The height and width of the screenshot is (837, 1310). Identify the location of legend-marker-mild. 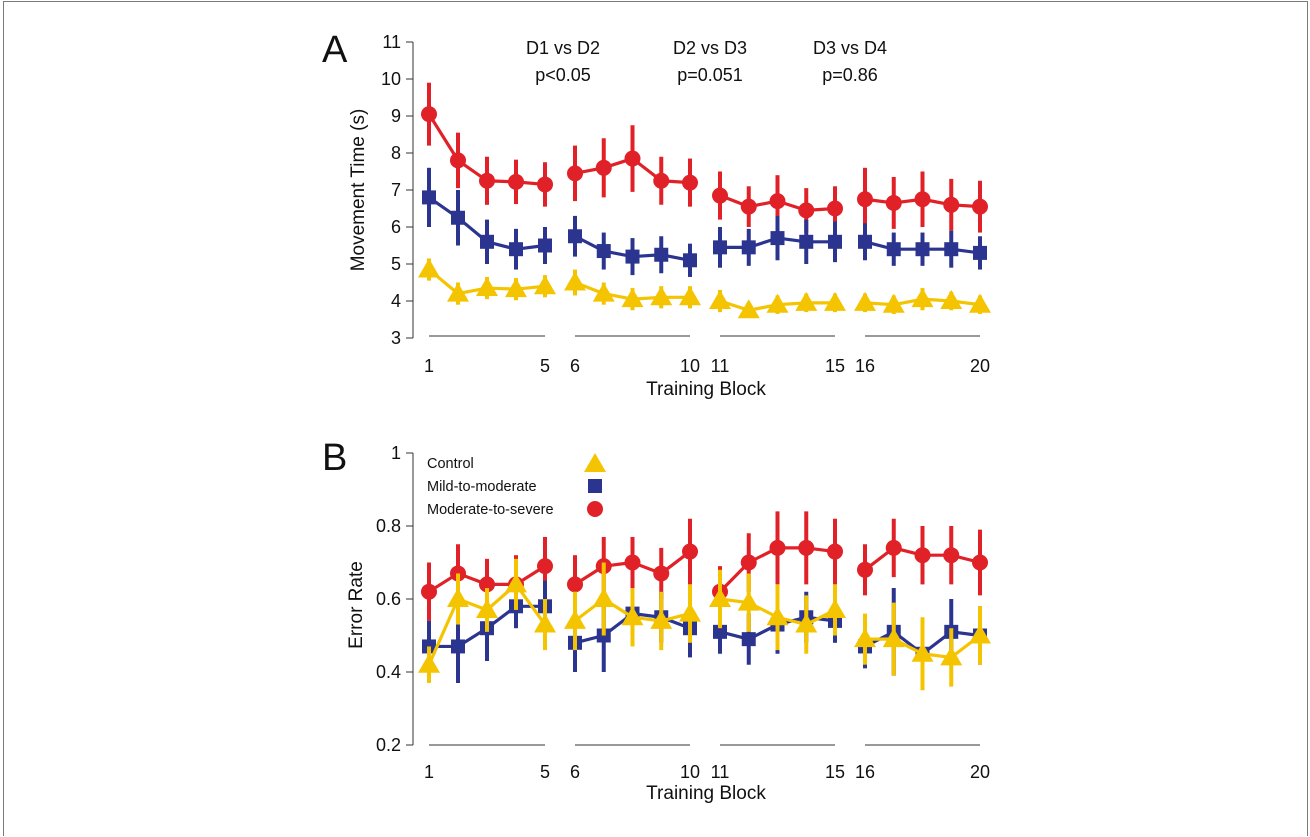
(595, 486).